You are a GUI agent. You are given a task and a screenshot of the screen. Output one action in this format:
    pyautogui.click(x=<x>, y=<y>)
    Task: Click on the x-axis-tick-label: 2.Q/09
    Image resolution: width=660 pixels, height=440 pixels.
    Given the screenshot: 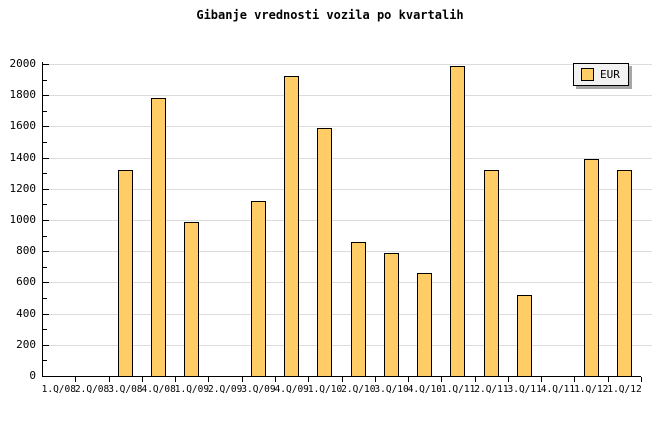 What is the action you would take?
    pyautogui.click(x=225, y=389)
    